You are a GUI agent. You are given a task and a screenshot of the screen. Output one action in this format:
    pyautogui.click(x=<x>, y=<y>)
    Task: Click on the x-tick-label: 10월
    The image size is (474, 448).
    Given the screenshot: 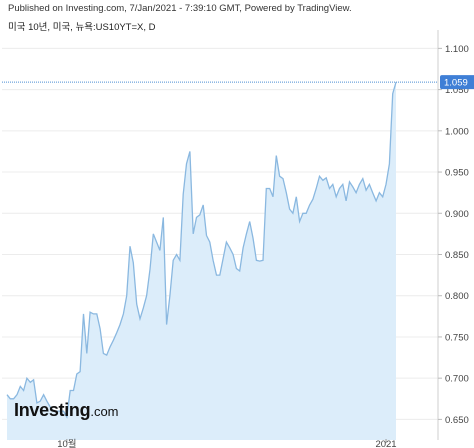 What is the action you would take?
    pyautogui.click(x=66, y=443)
    